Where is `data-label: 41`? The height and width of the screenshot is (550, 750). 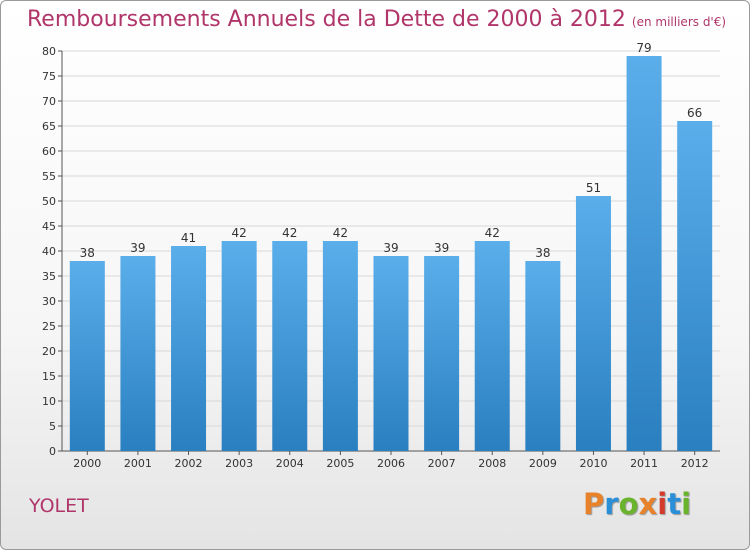 data-label: 41 is located at coordinates (188, 238).